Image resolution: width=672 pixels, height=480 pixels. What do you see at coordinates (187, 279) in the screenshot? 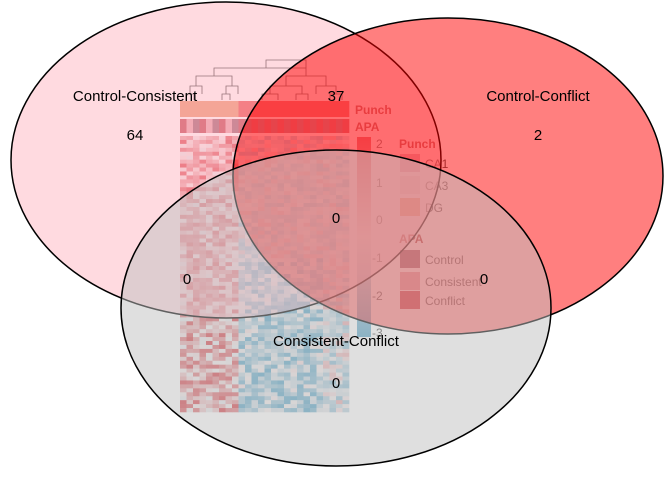
I see `count-cc-and-cons: 0` at bounding box center [187, 279].